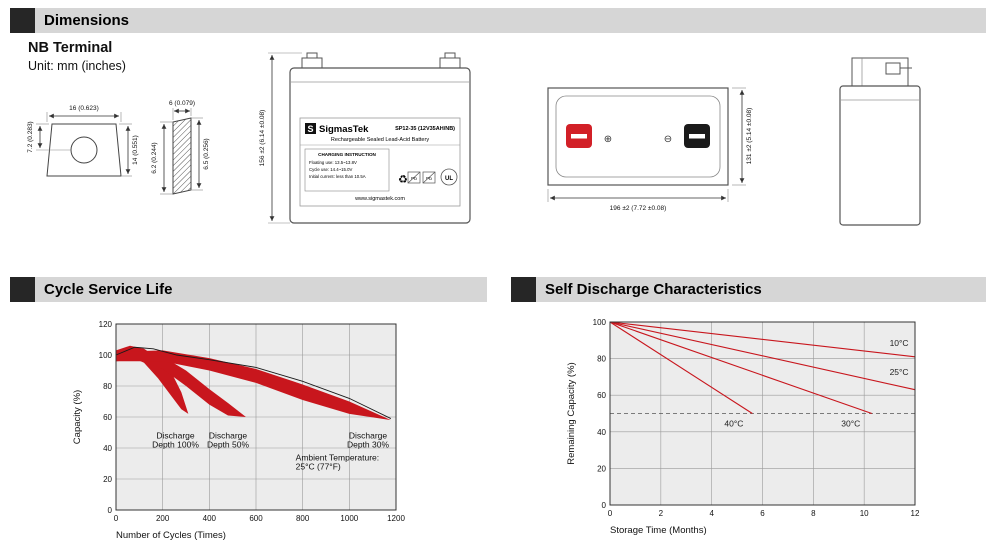 The width and height of the screenshot is (1000, 551). Describe the element at coordinates (84, 108) in the screenshot. I see `dim-terminal-width: 16 (0.623)` at that location.